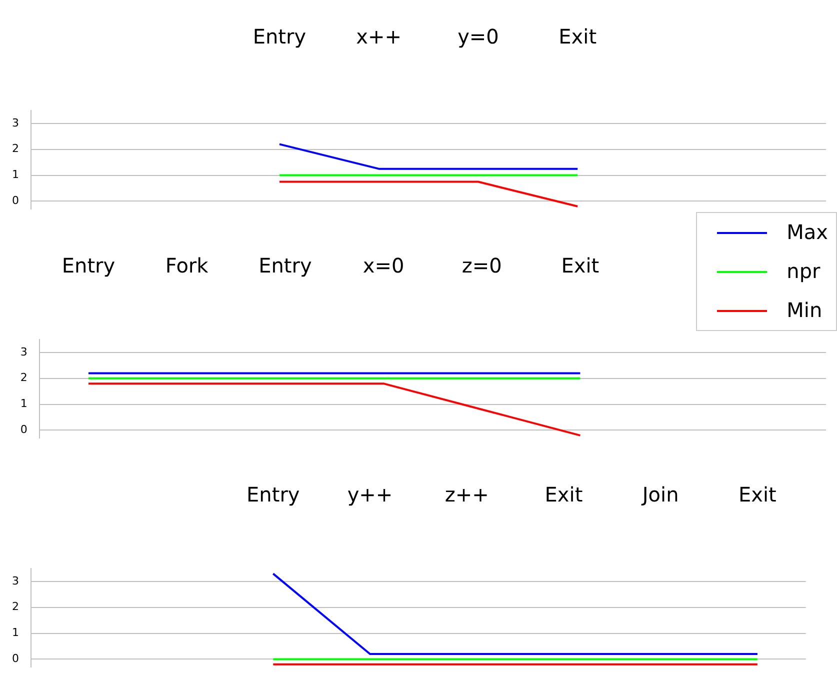 The image size is (837, 688). What do you see at coordinates (383, 266) in the screenshot?
I see `x-tick-label: x=0` at bounding box center [383, 266].